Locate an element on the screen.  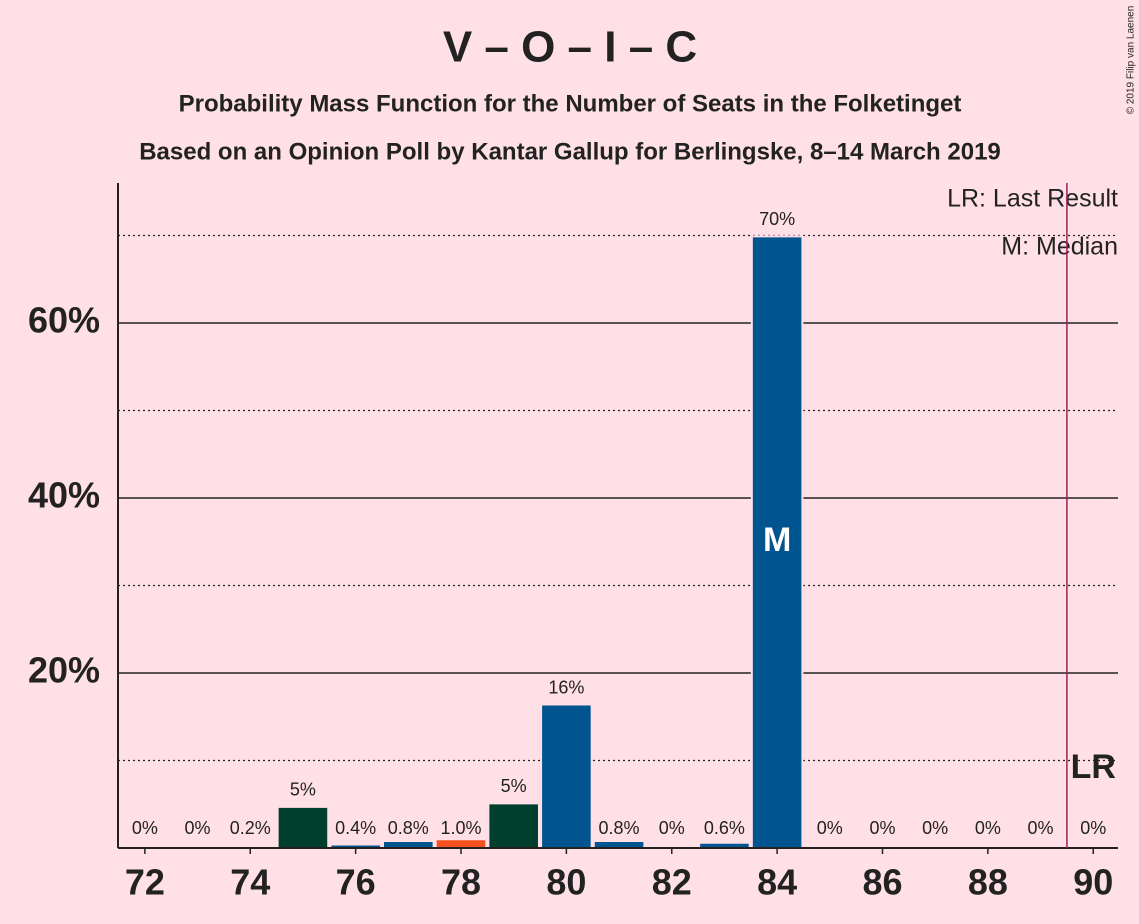
x-tick-label: 90 is located at coordinates (1093, 882).